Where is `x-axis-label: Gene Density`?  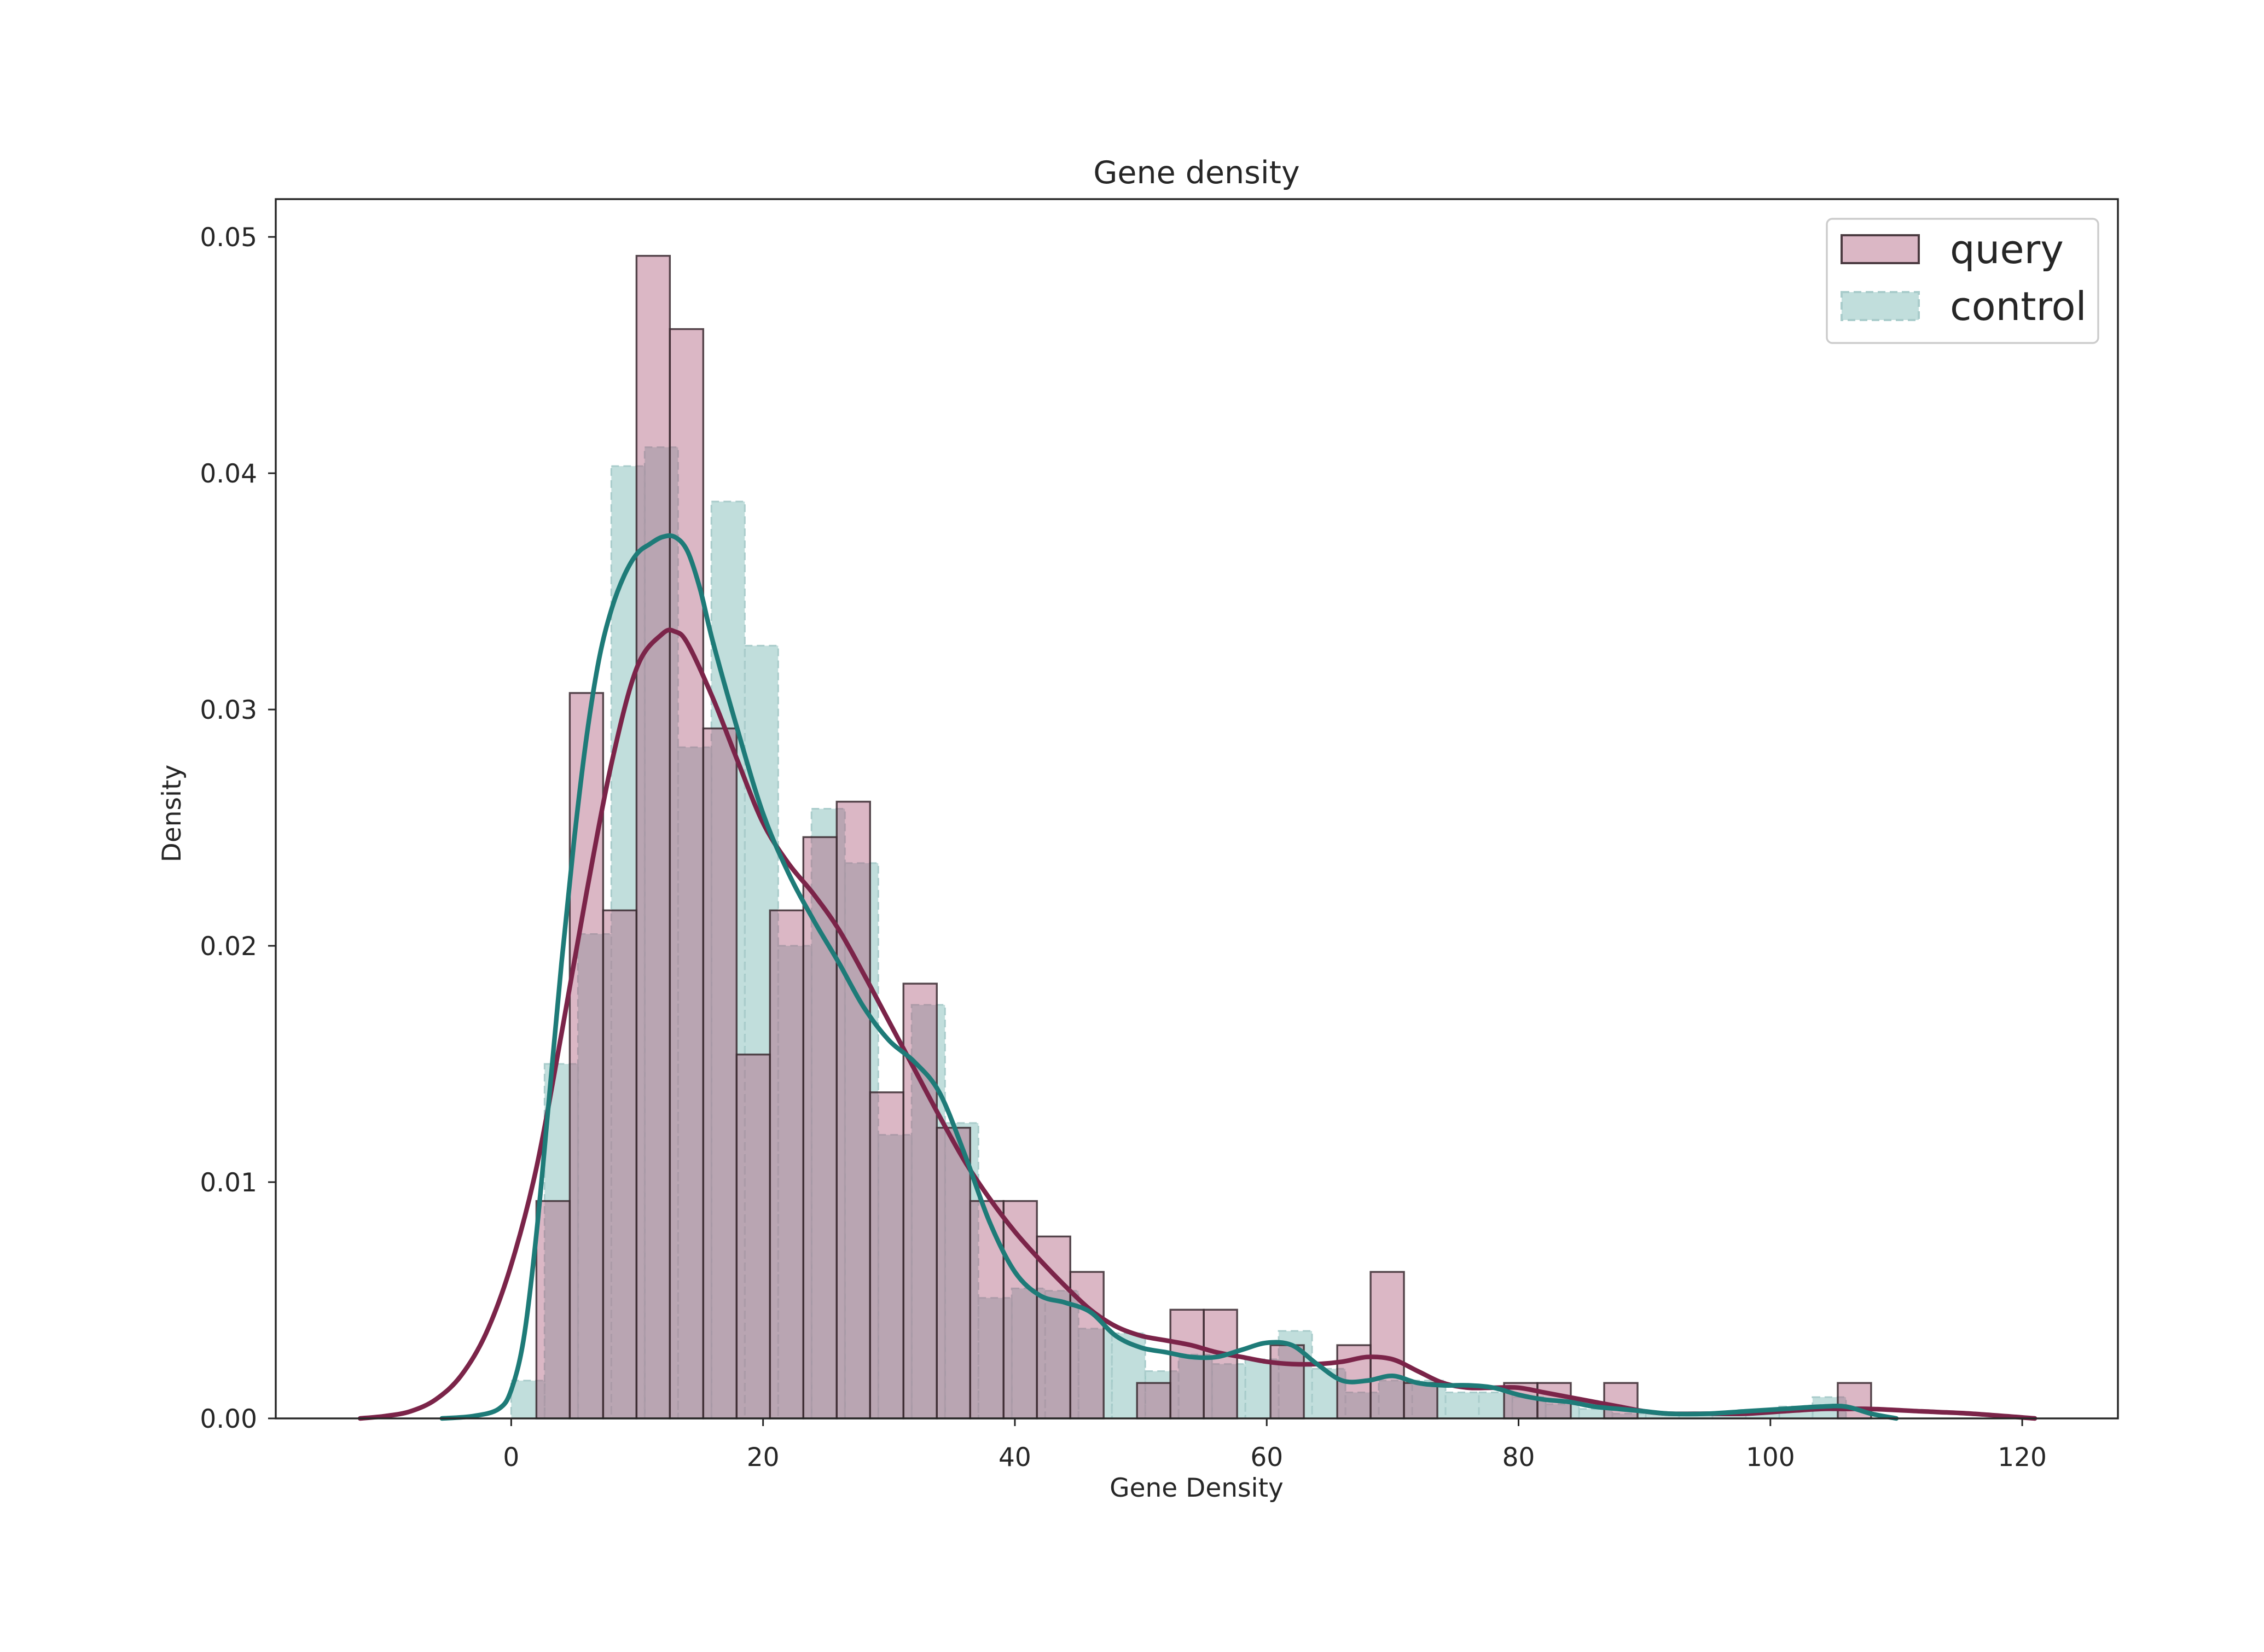
x-axis-label: Gene Density is located at coordinates (1197, 1488).